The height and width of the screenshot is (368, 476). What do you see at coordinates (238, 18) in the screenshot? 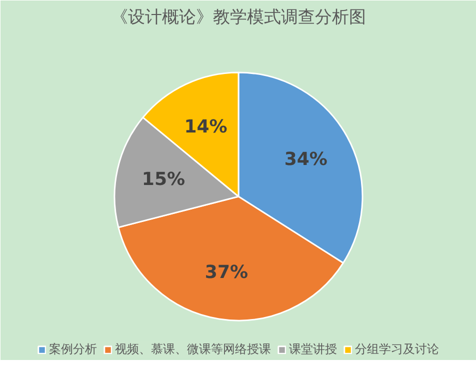
I see `chart-title: 《设计概论》教学模式调查分析图` at bounding box center [238, 18].